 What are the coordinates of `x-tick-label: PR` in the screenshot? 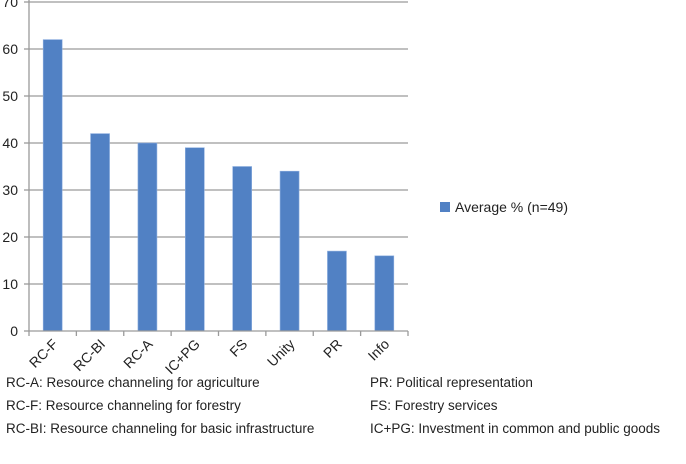 It's located at (332, 348).